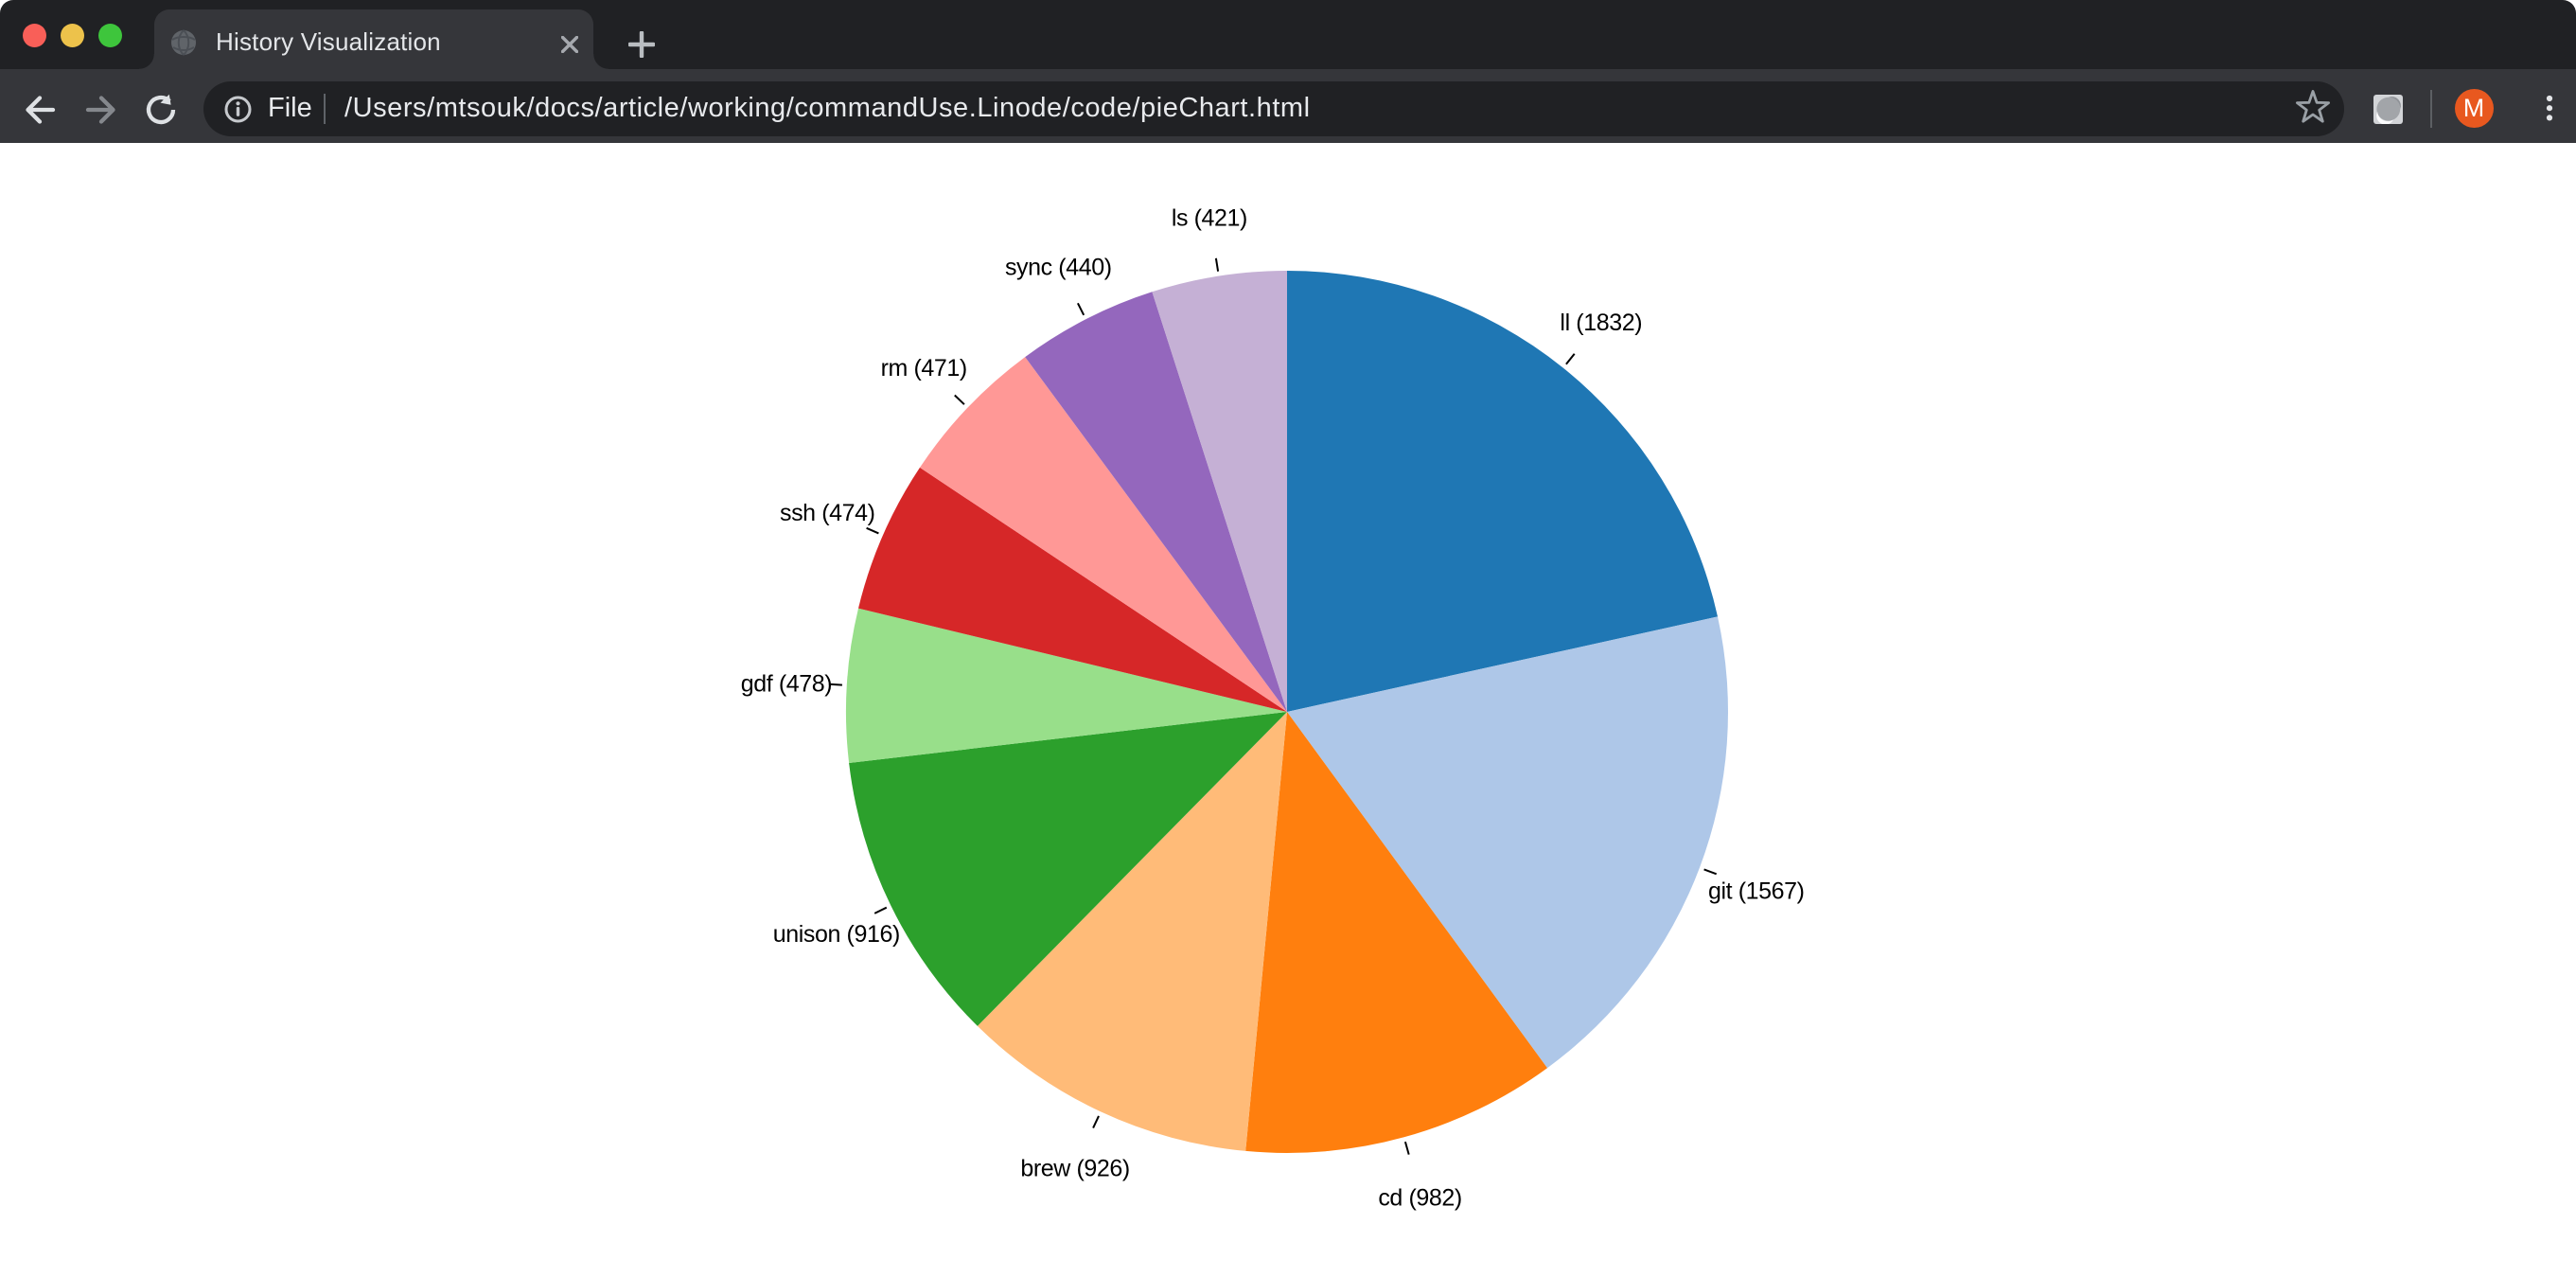 This screenshot has height=1277, width=2576. What do you see at coordinates (827, 513) in the screenshot?
I see `svg-text: ssh (474)` at bounding box center [827, 513].